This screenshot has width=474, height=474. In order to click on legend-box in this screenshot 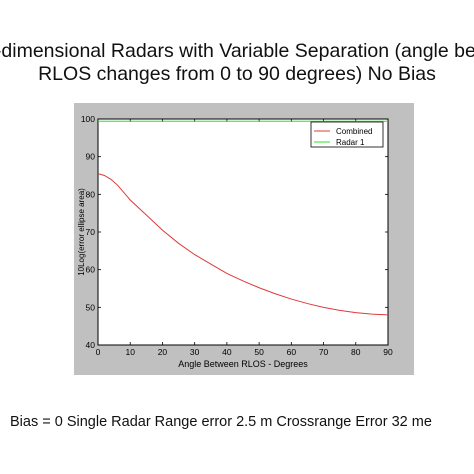, I will do `click(347, 134)`.